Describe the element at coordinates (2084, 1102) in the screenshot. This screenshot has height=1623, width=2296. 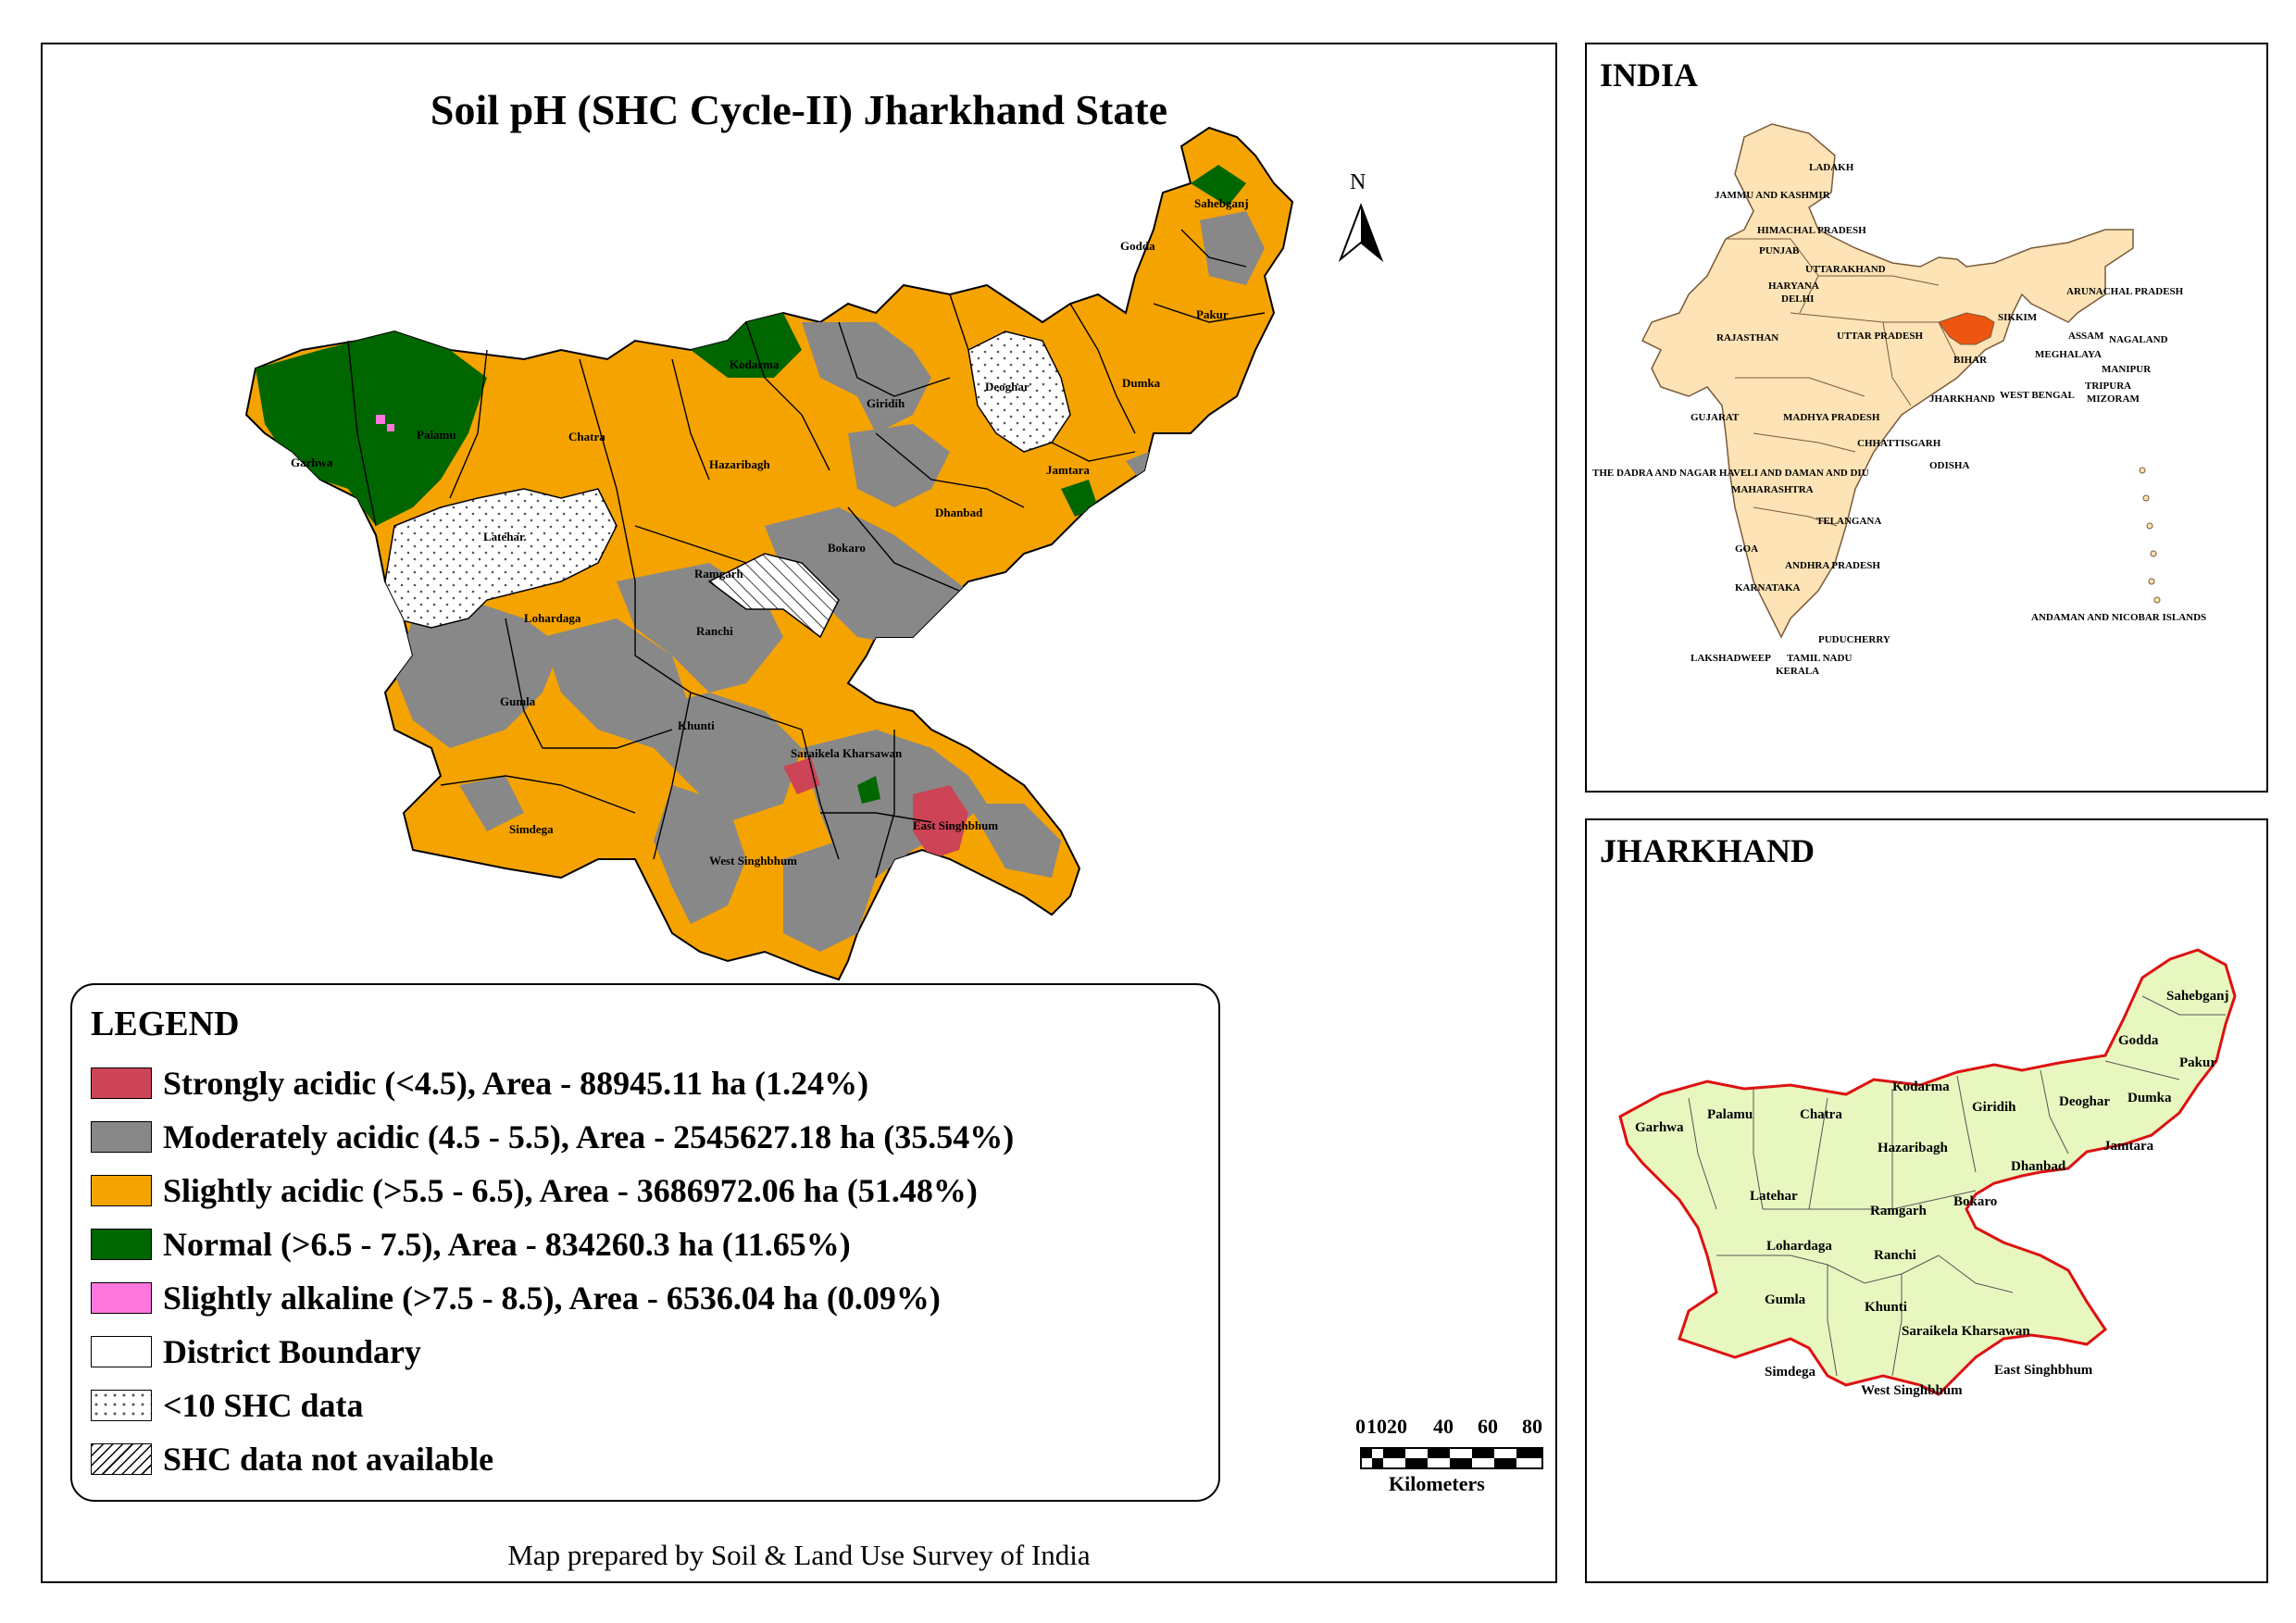
I see `svg-text: Deoghar` at that location.